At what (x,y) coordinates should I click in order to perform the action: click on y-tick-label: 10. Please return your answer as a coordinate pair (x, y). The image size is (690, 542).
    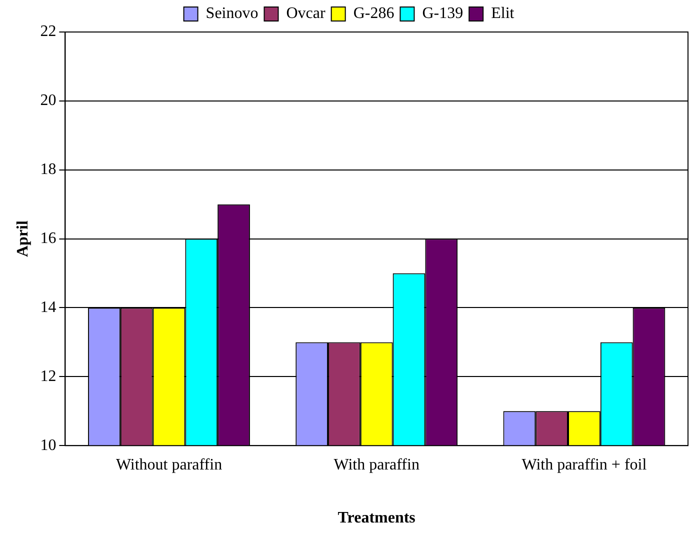
    Looking at the image, I should click on (48, 445).